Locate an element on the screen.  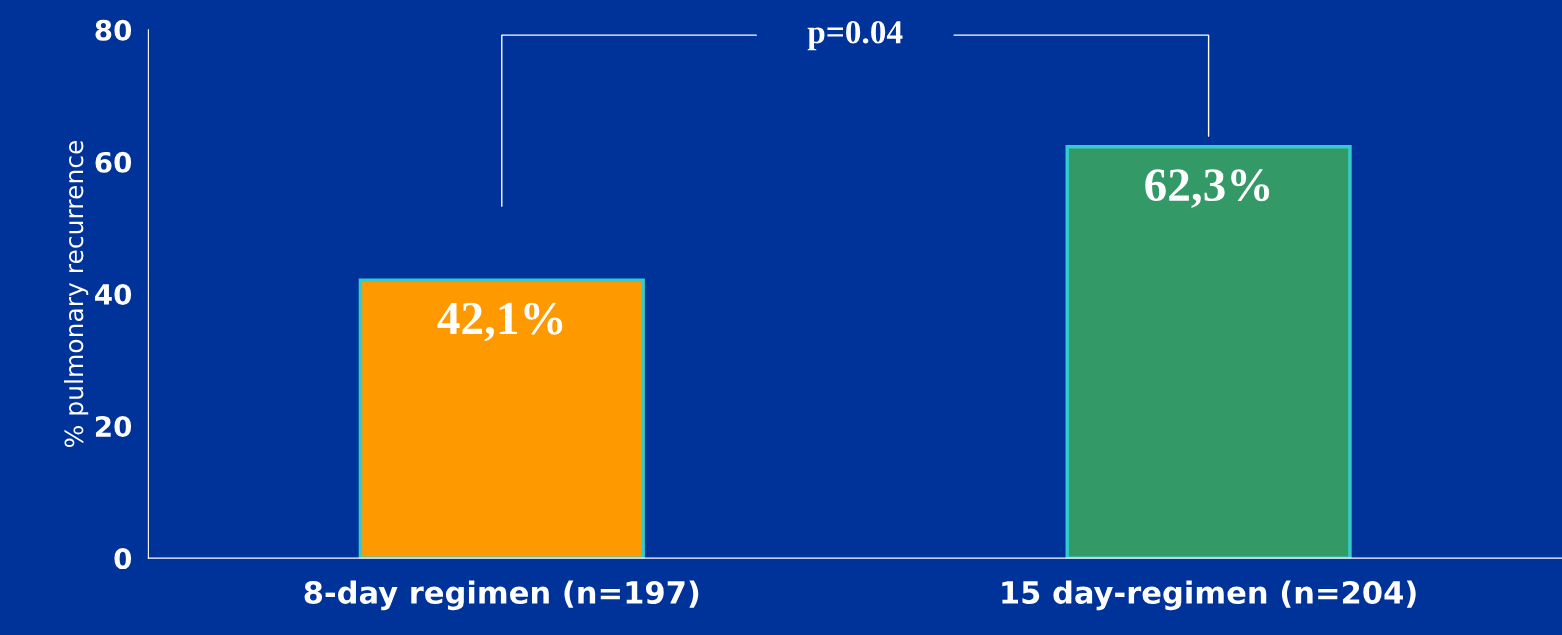
data-label: 42,1% is located at coordinates (500, 322).